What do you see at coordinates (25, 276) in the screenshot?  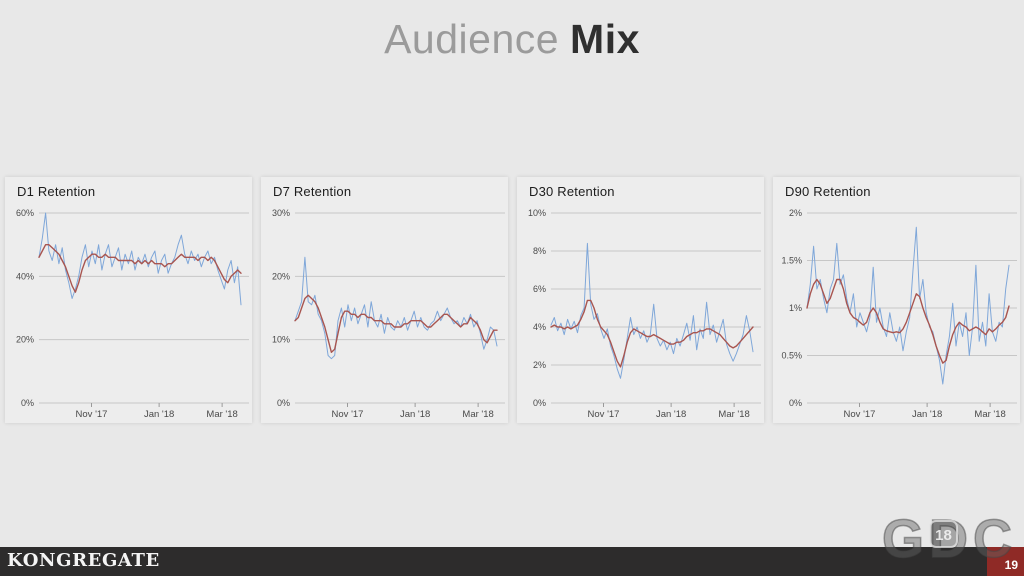 I see `y-axis-tick-label: 40%` at bounding box center [25, 276].